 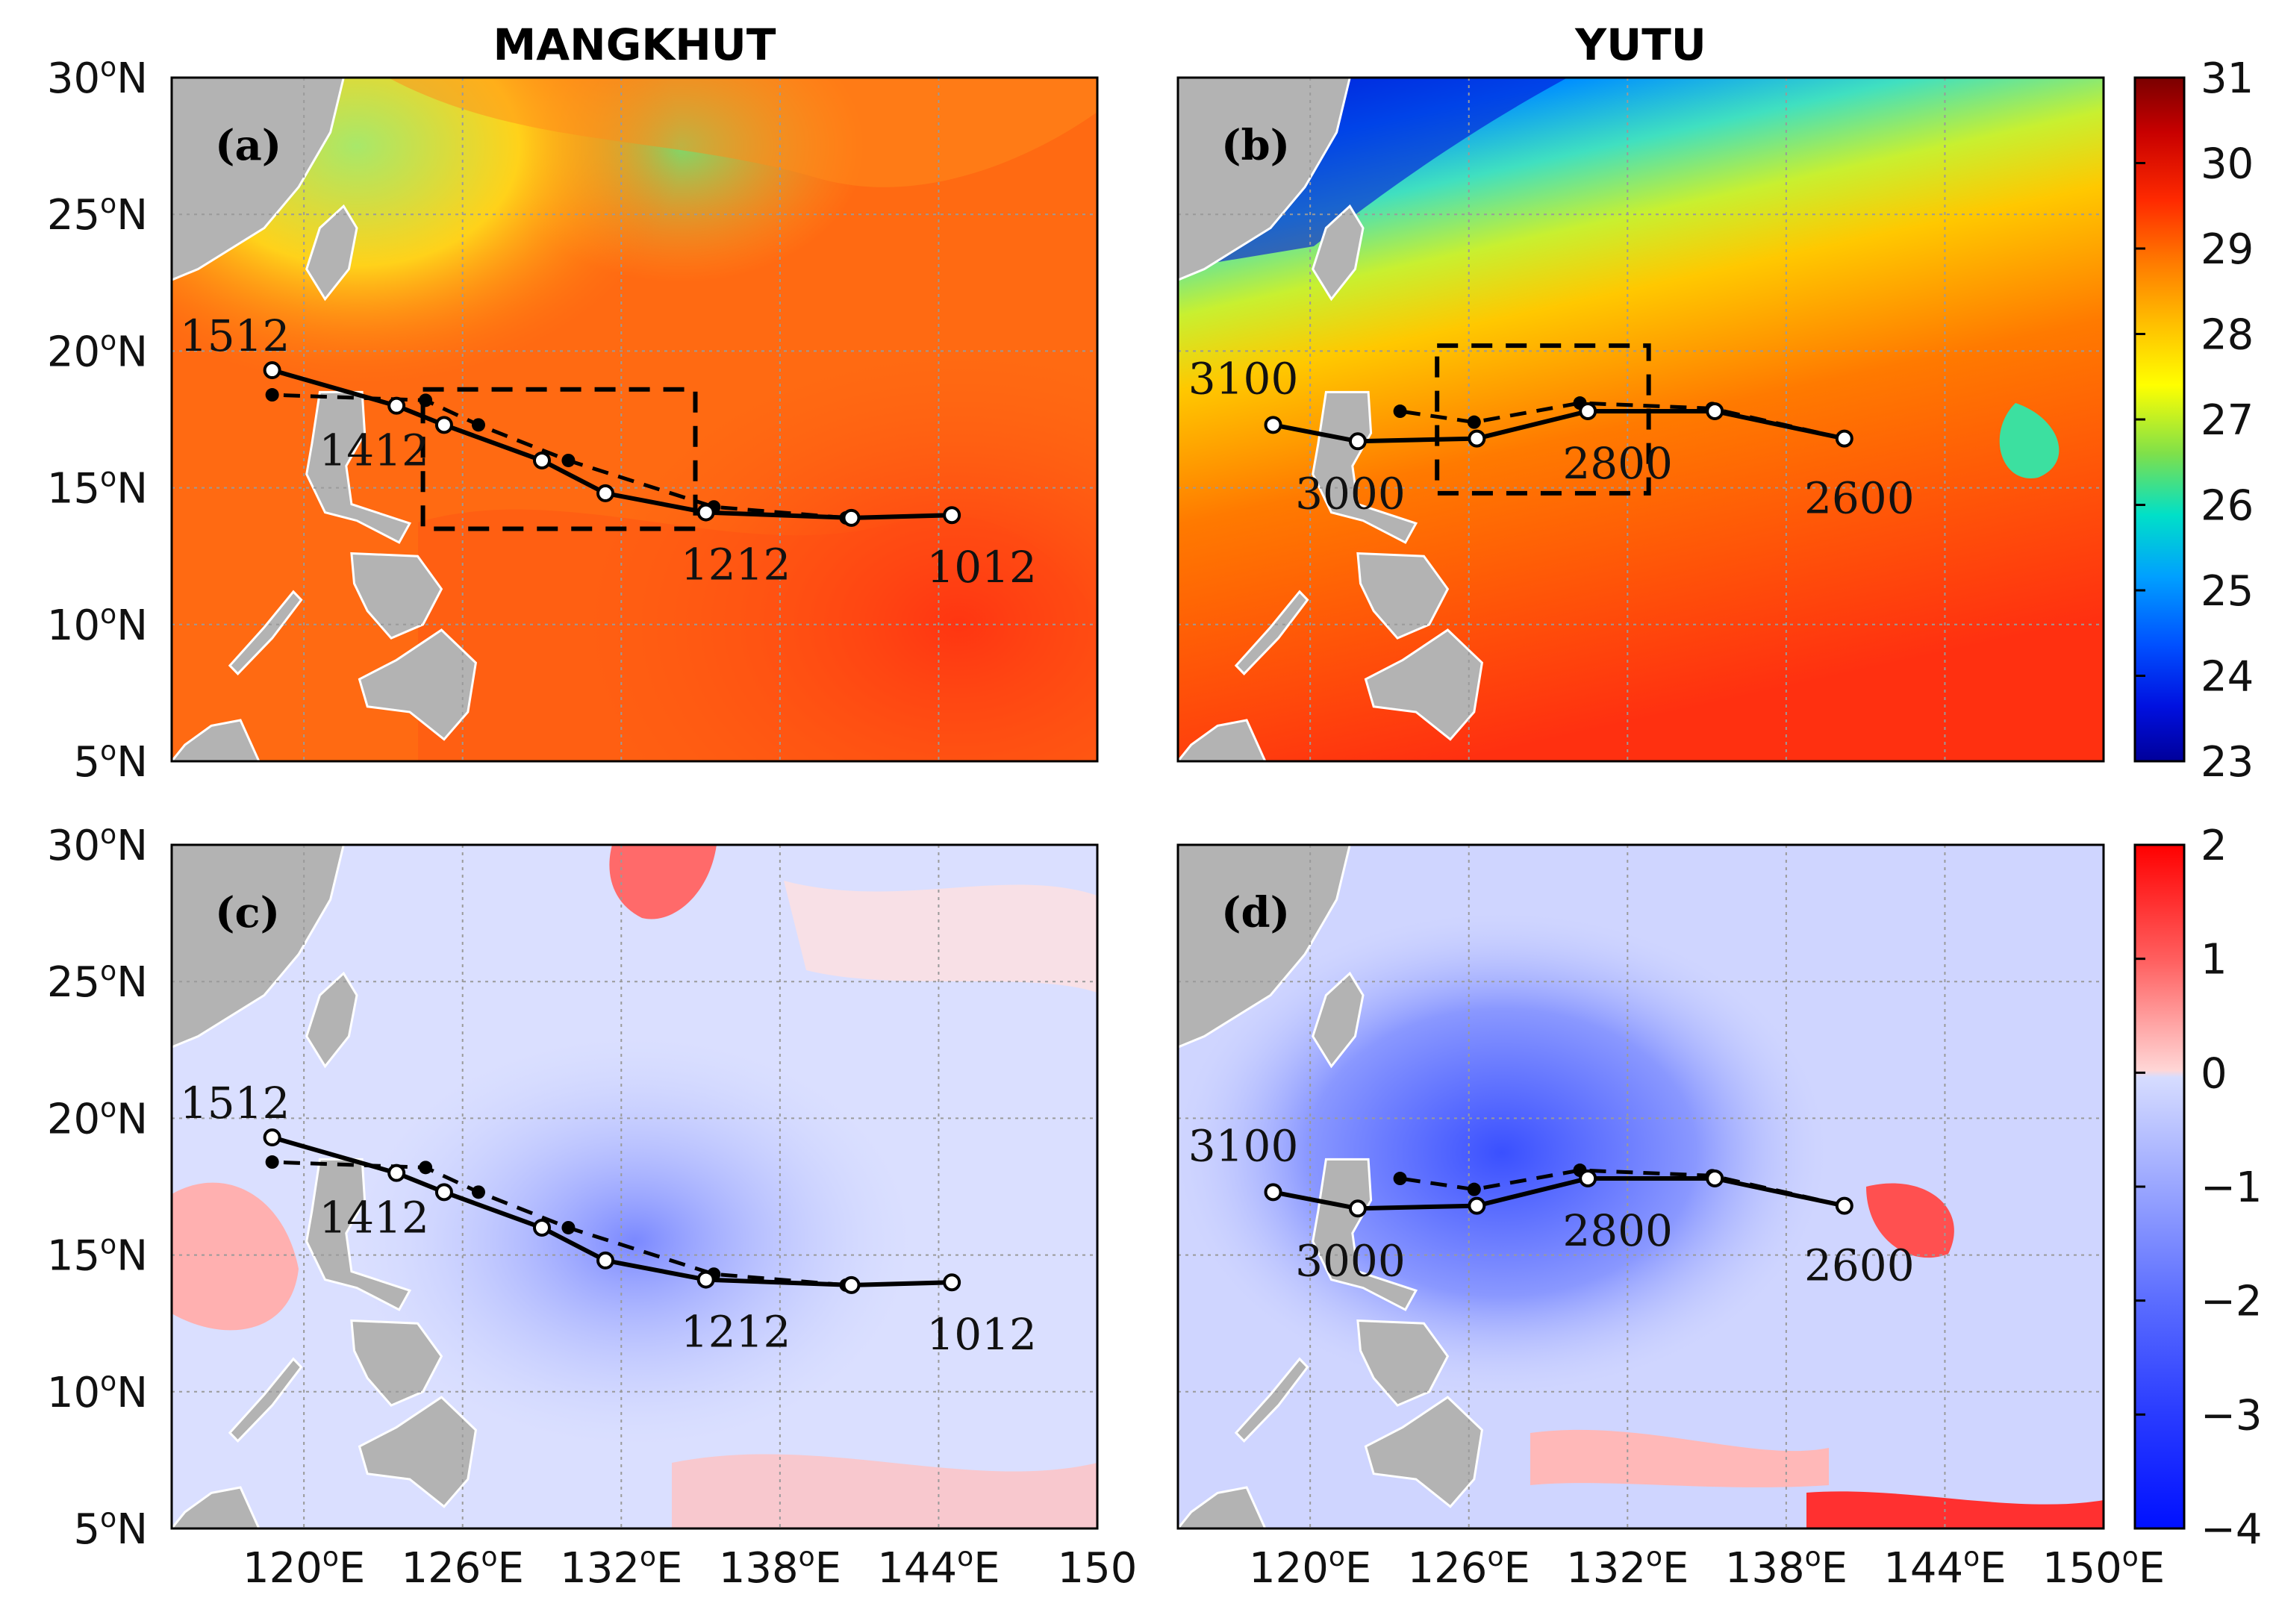 I want to click on panel-c-warm-anomaly, so click(x=663, y=882).